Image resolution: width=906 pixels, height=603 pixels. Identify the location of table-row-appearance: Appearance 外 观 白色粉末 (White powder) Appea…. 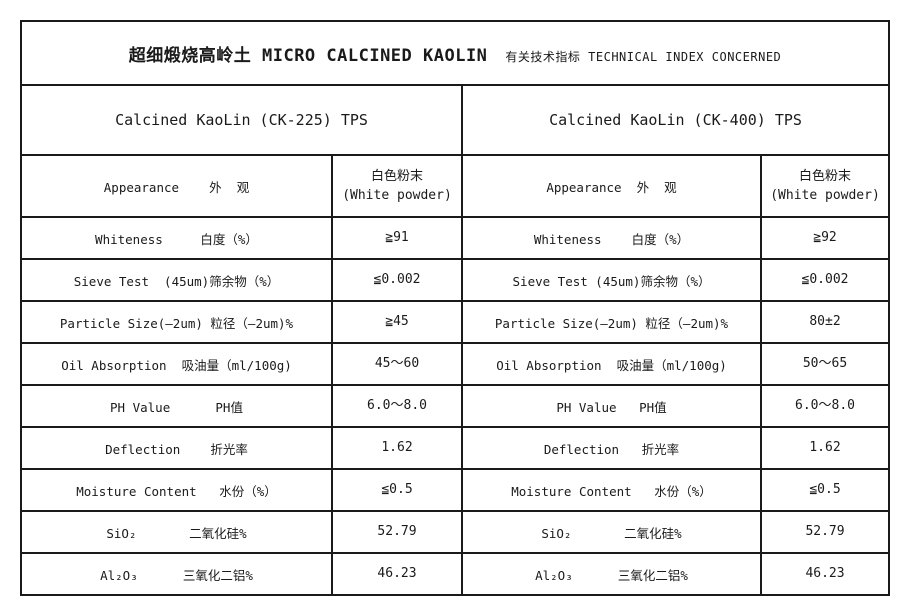
(455, 186).